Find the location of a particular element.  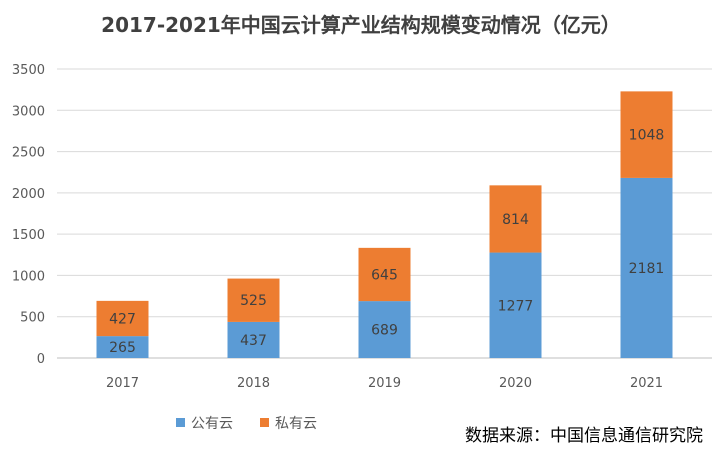

bar-private-cloud-2018 is located at coordinates (253, 300).